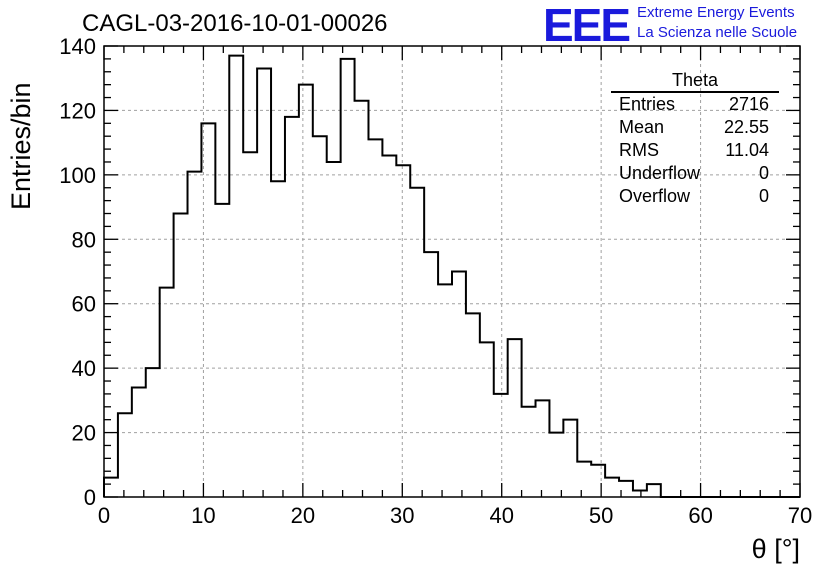 The width and height of the screenshot is (836, 572). Describe the element at coordinates (695, 127) in the screenshot. I see `stats-row: Mean 22.55` at that location.